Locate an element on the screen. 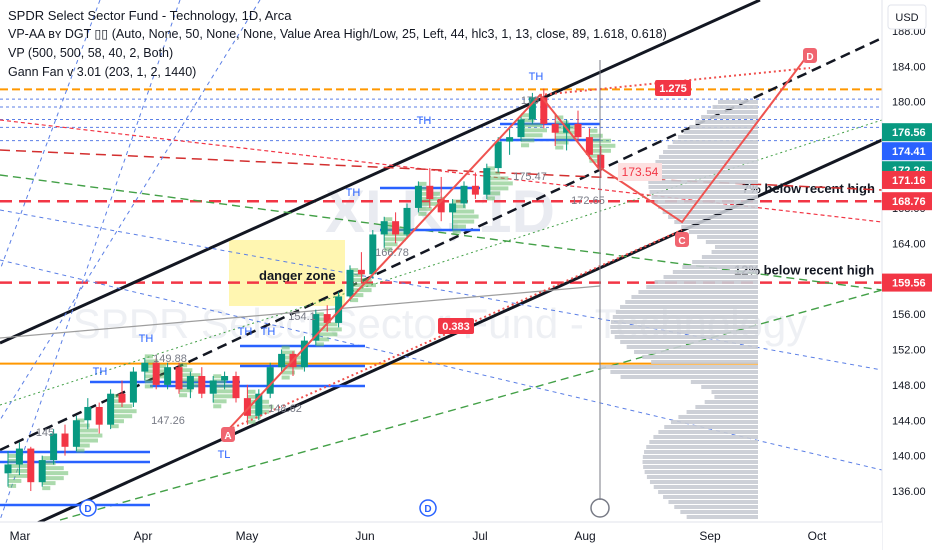 The width and height of the screenshot is (932, 555). time-axis-bg is located at coordinates (441, 536).